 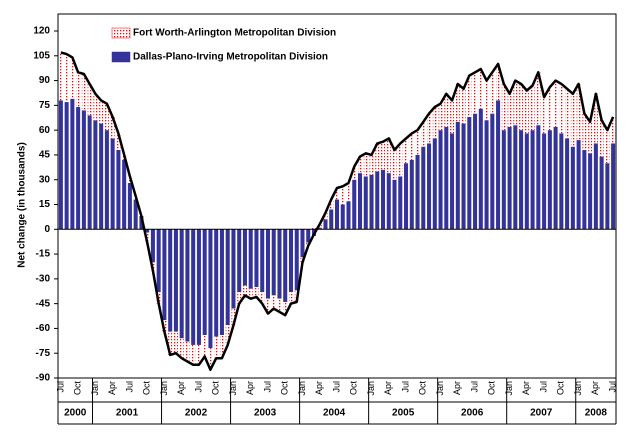 I want to click on year-label: 2002, so click(x=196, y=413).